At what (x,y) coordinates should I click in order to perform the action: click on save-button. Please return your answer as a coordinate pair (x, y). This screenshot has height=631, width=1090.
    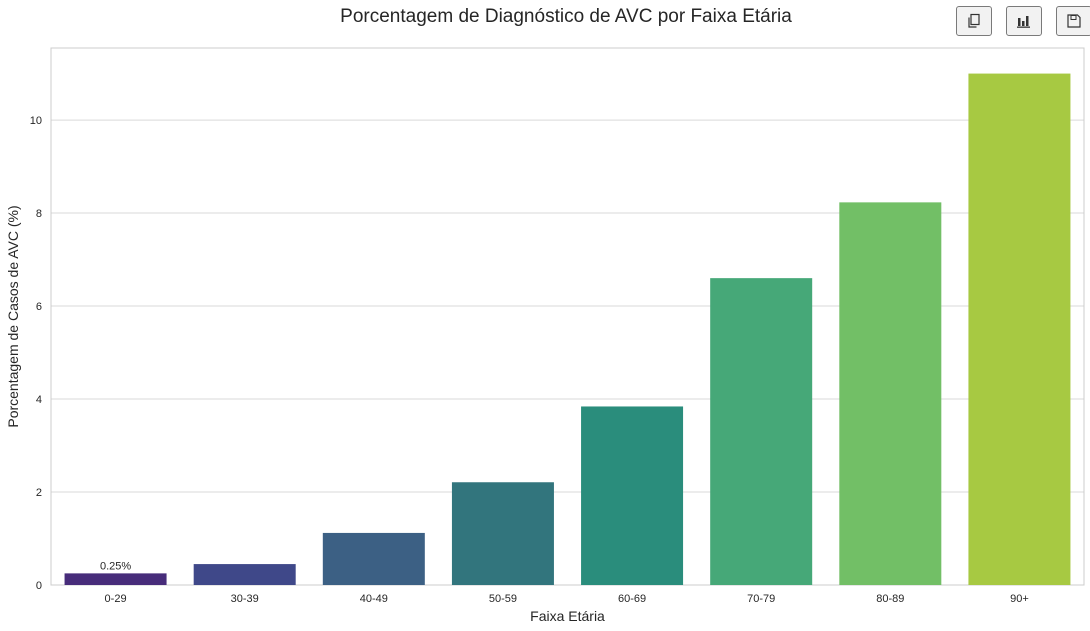
    Looking at the image, I should click on (1073, 21).